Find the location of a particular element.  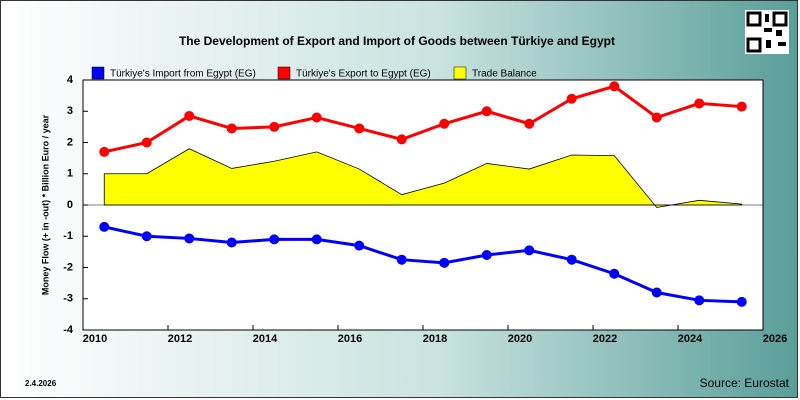

x-tick-label: 2020 is located at coordinates (520, 339).